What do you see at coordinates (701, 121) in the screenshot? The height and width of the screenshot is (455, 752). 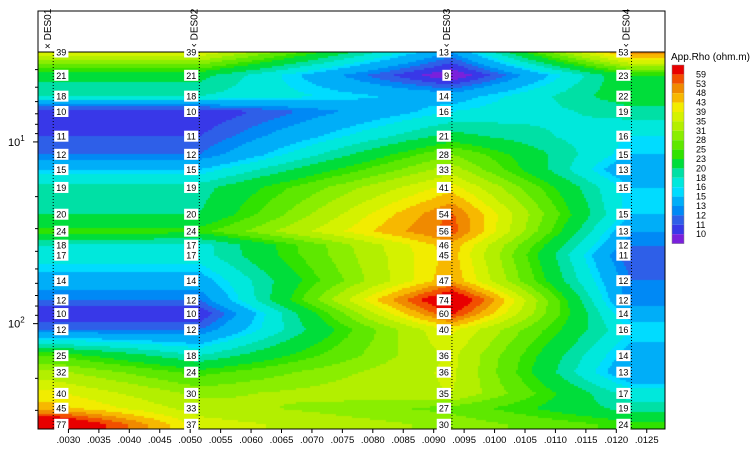 I see `legend-level: 35` at bounding box center [701, 121].